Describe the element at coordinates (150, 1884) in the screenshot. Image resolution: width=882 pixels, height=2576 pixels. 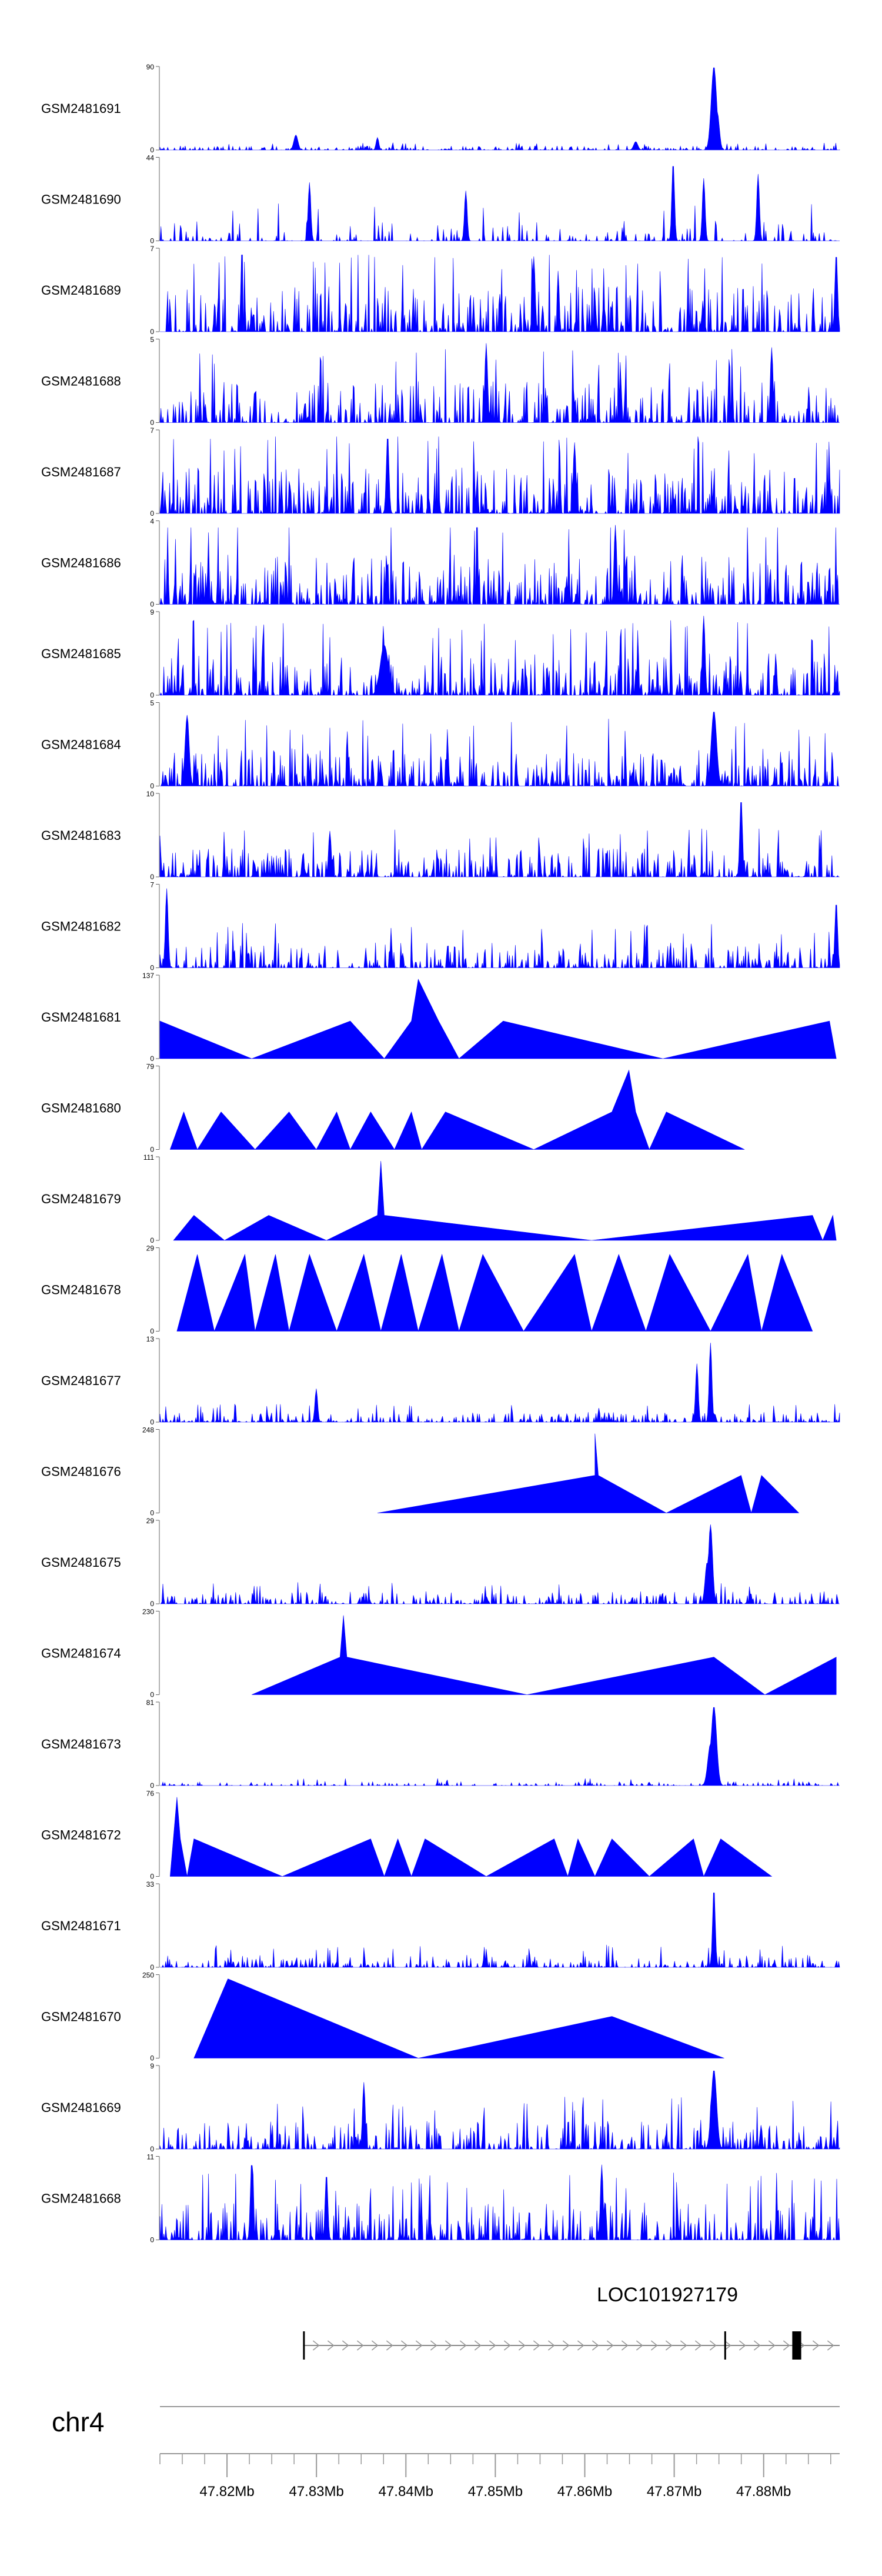
I see `y-axis-max-label: 33` at that location.